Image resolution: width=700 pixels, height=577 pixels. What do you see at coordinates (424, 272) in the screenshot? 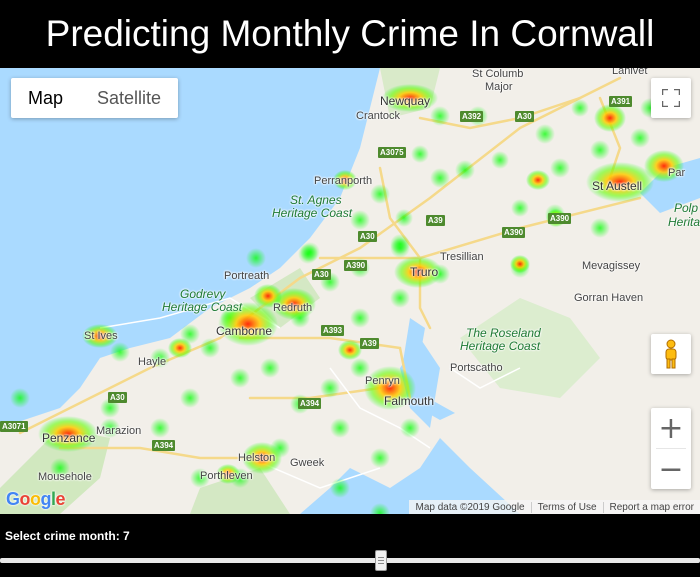
I see `place-label: Truro` at bounding box center [424, 272].